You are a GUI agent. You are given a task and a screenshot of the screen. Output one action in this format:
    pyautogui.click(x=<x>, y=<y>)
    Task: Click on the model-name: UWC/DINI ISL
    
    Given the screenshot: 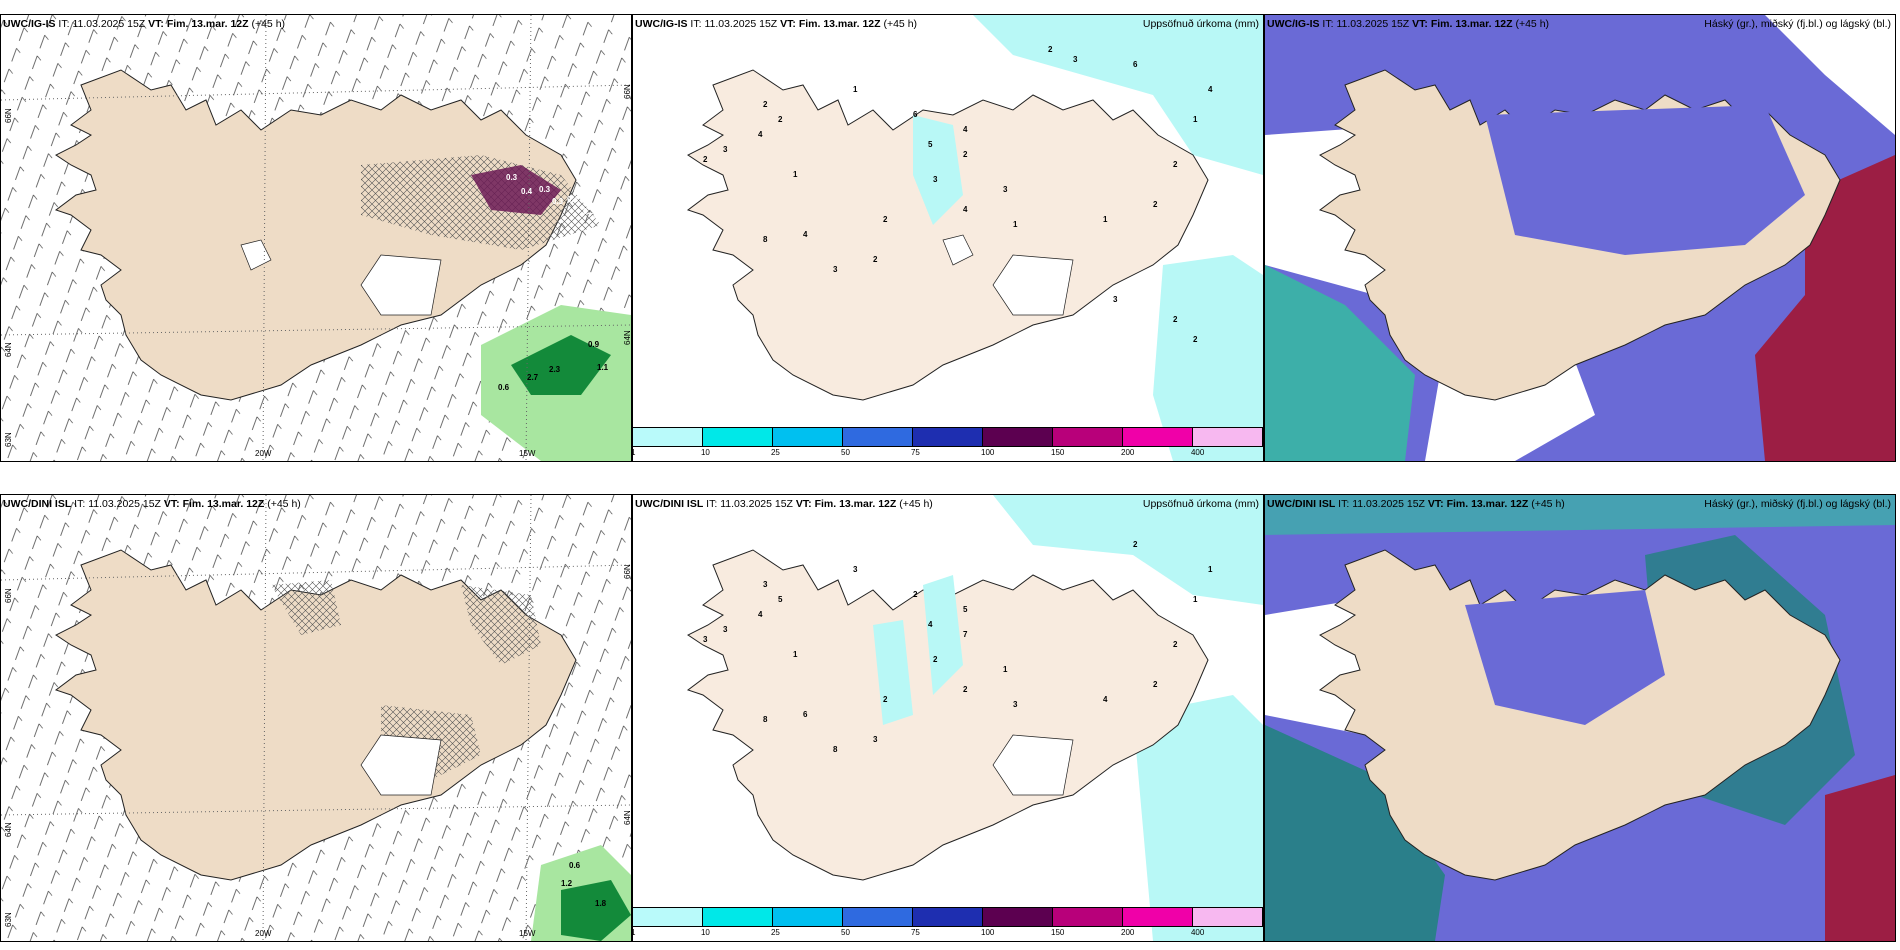 What is the action you would take?
    pyautogui.click(x=669, y=504)
    